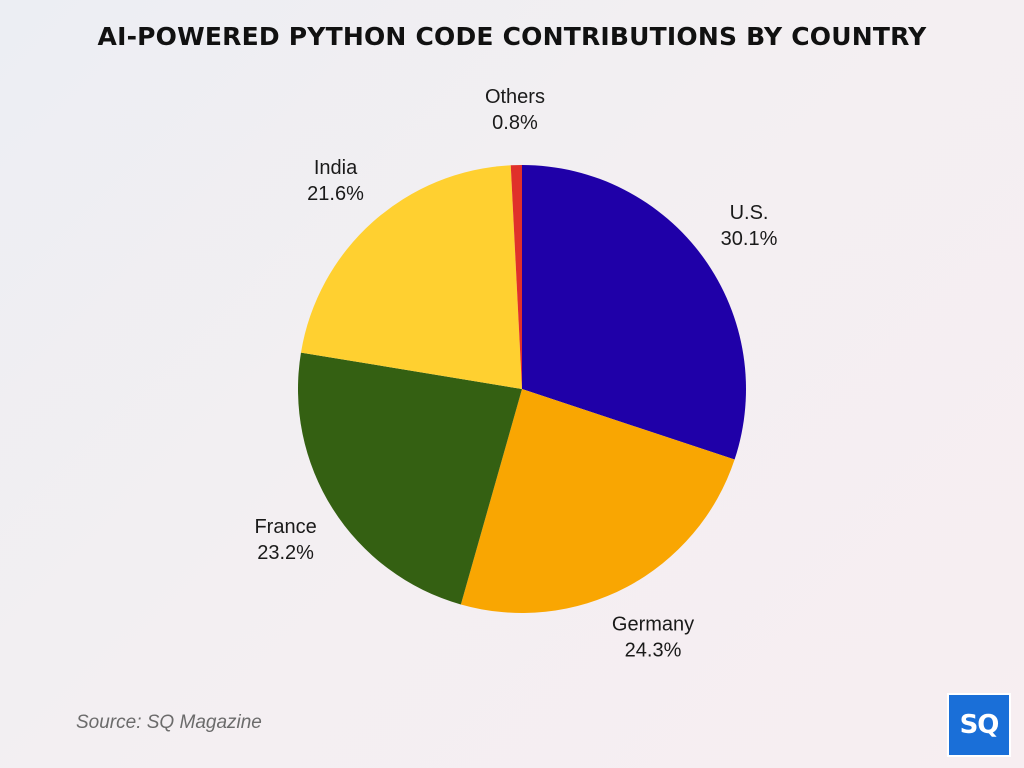 This screenshot has width=1024, height=768. Describe the element at coordinates (411, 277) in the screenshot. I see `pie-slice-india` at that location.